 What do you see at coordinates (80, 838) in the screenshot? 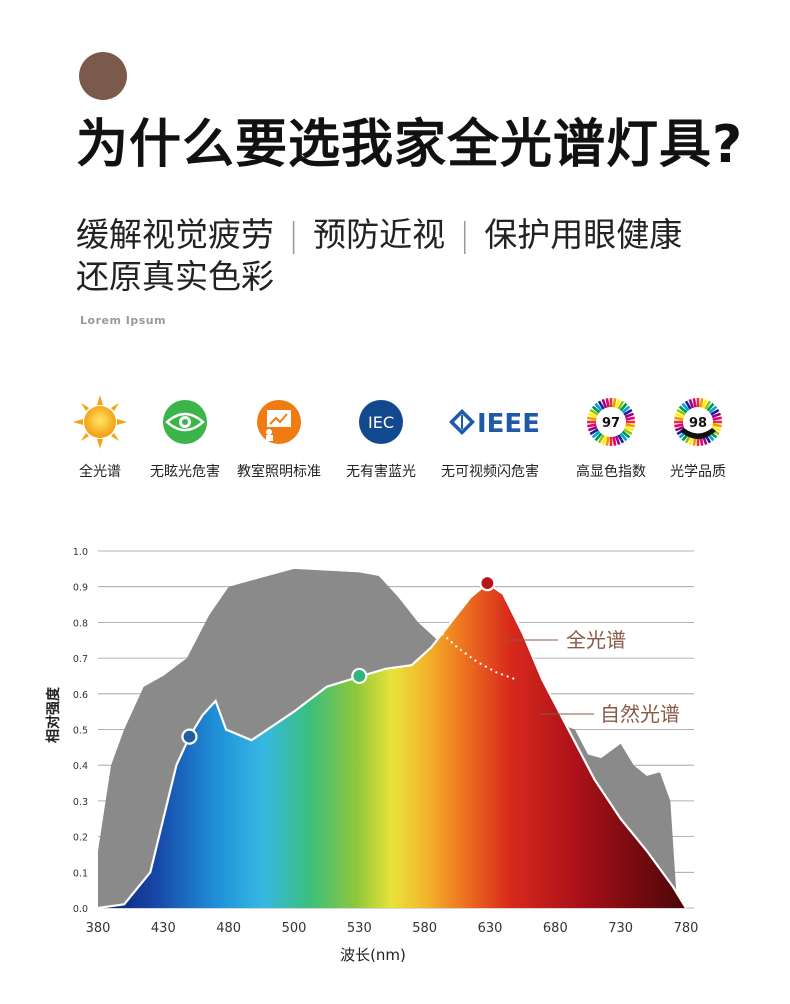
I see `y-tick-label: 0.2` at bounding box center [80, 838].